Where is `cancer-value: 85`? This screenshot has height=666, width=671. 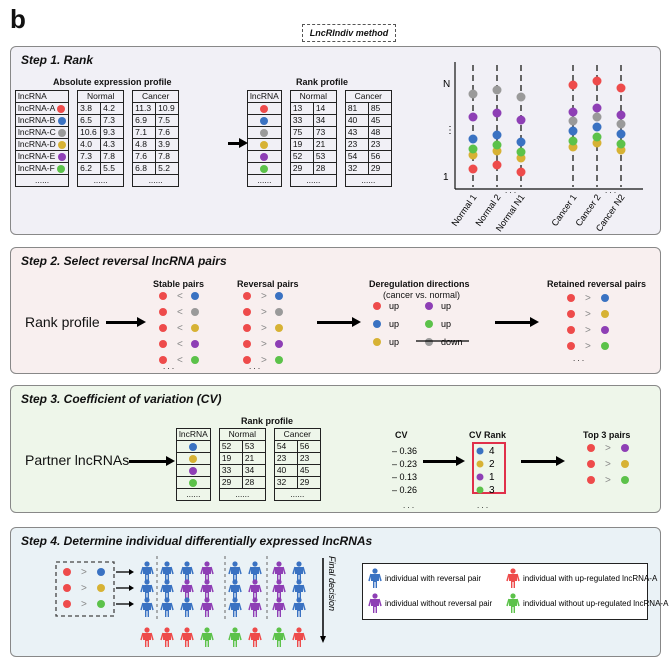 cancer-value: 85 is located at coordinates (379, 108).